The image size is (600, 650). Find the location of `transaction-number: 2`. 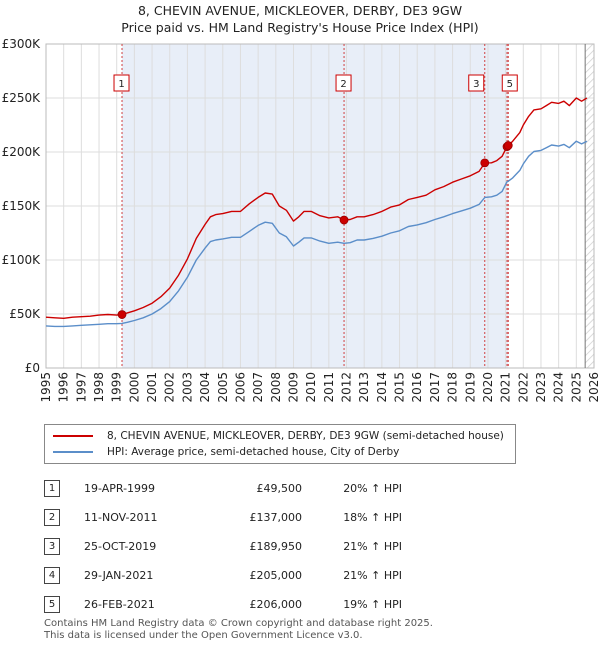

transaction-number: 2 is located at coordinates (52, 517).